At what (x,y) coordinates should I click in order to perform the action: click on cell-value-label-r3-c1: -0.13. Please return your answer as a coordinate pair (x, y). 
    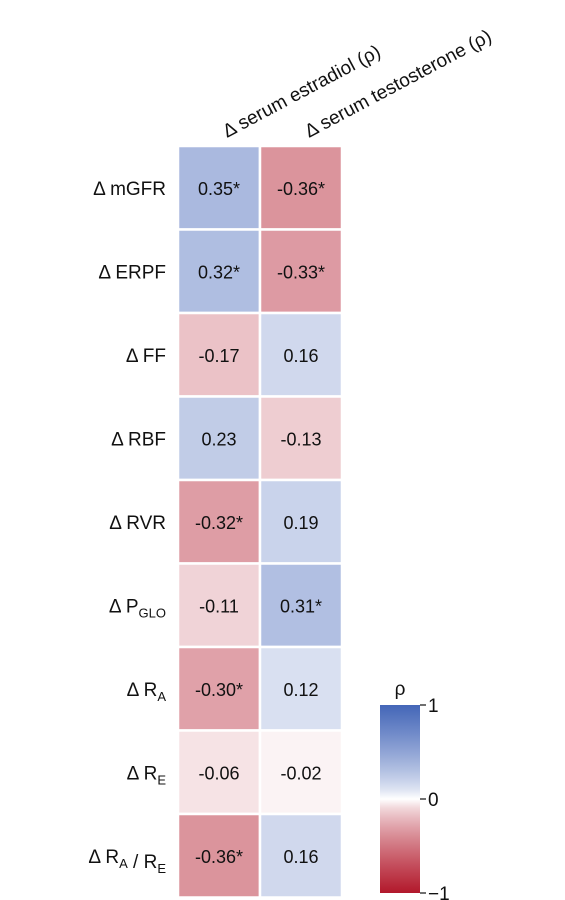
    Looking at the image, I should click on (300, 439).